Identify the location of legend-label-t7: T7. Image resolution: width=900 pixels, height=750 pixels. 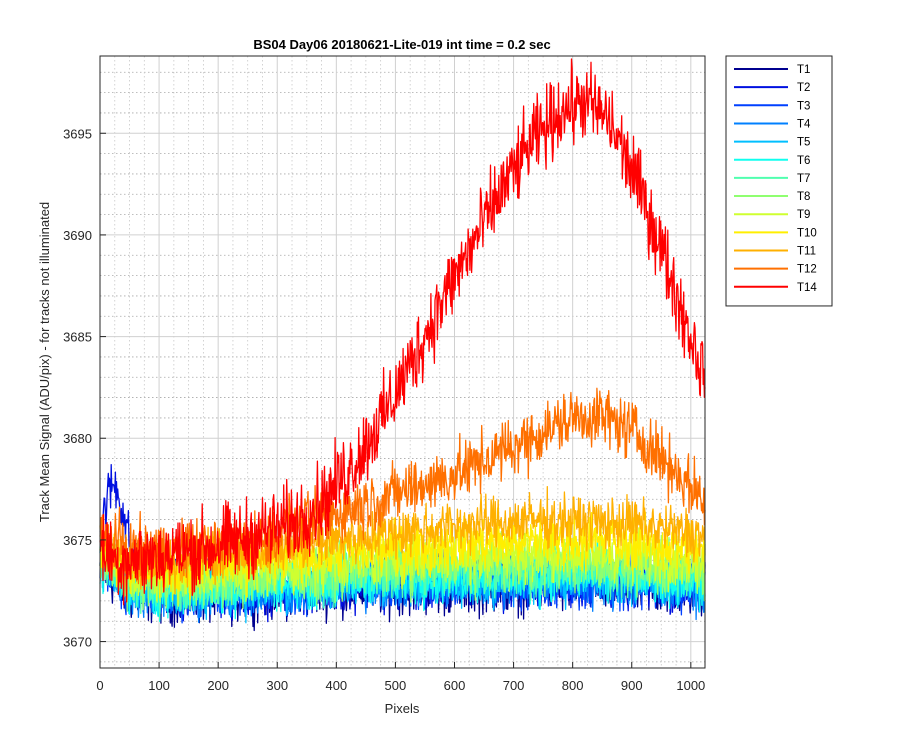
(803, 179).